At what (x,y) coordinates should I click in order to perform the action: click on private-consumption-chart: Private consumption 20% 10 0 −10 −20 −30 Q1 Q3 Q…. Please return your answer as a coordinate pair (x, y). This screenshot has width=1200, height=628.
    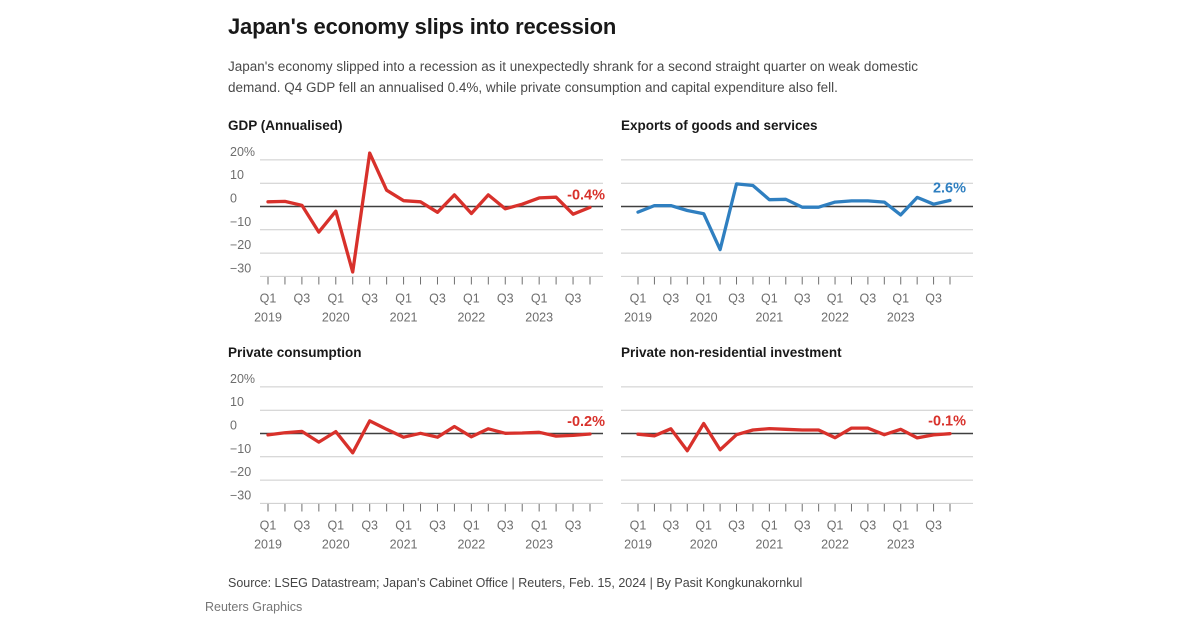
    Looking at the image, I should click on (418, 451).